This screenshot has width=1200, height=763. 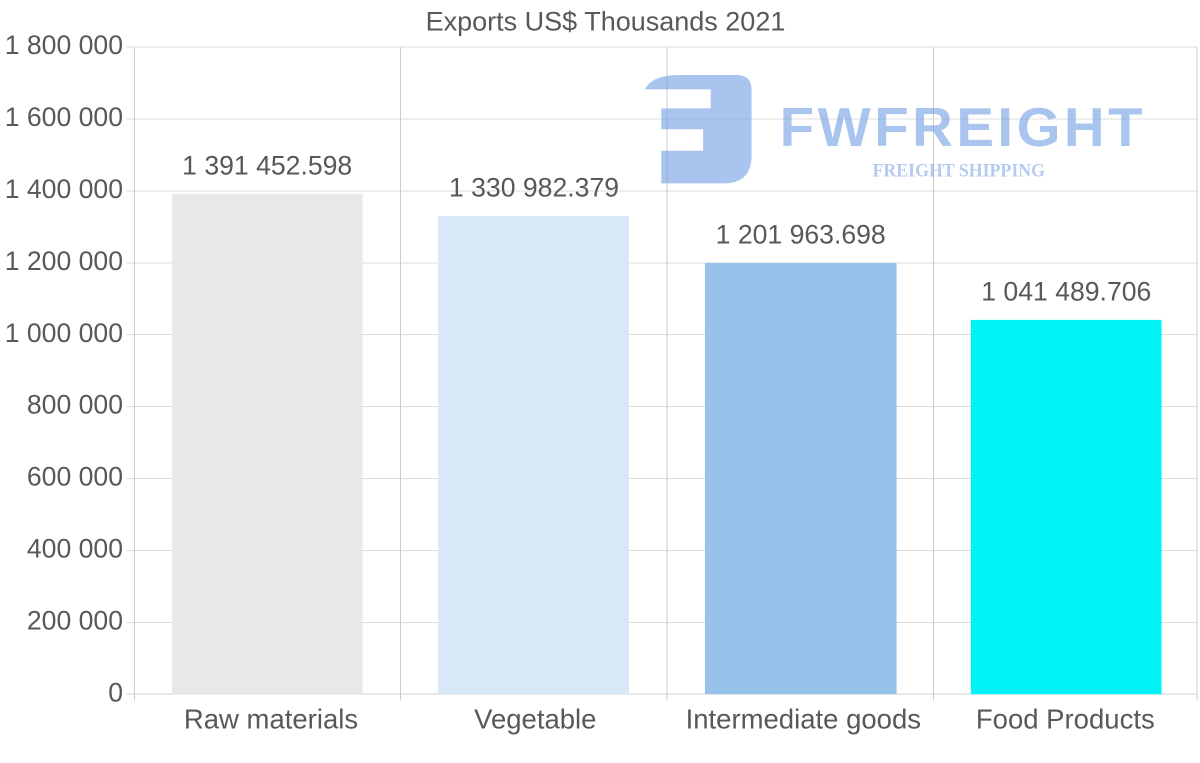 I want to click on svg-text: FREIGHT SHIPPING, so click(x=959, y=170).